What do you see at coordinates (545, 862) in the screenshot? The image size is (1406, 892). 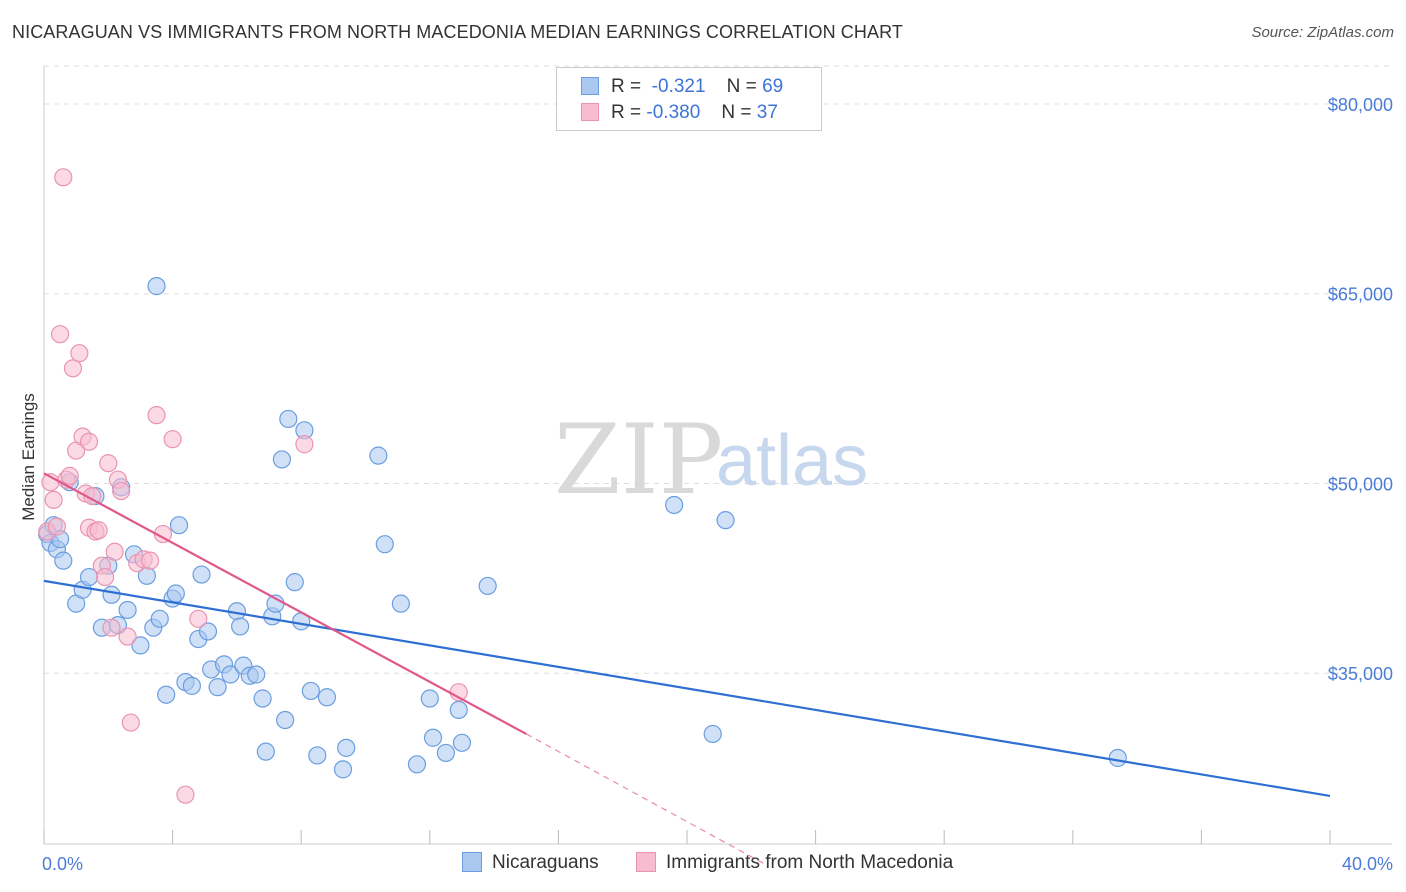 I see `bottom-legend-label-1: Nicaraguans` at bounding box center [545, 862].